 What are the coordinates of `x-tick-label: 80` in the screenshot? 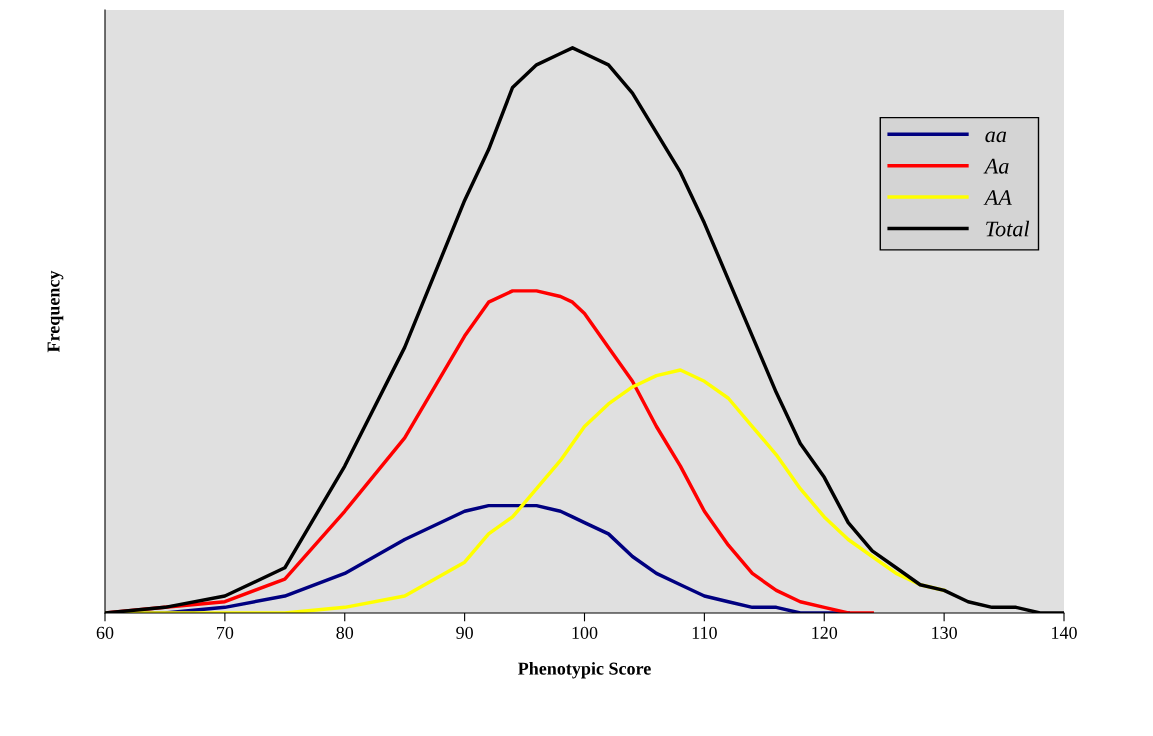 It's located at (345, 632).